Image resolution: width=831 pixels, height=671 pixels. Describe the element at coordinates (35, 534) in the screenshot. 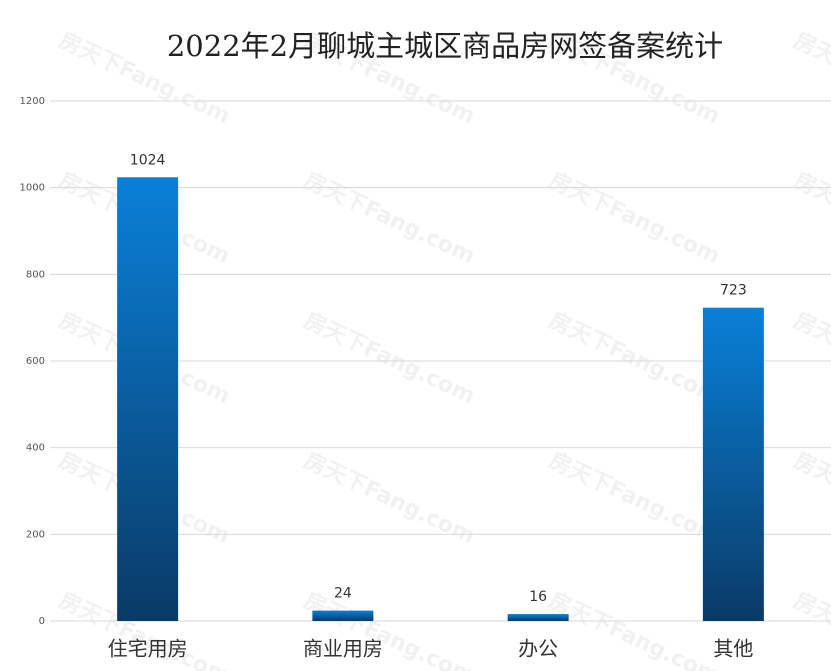

I see `y-tick-label: 200` at that location.